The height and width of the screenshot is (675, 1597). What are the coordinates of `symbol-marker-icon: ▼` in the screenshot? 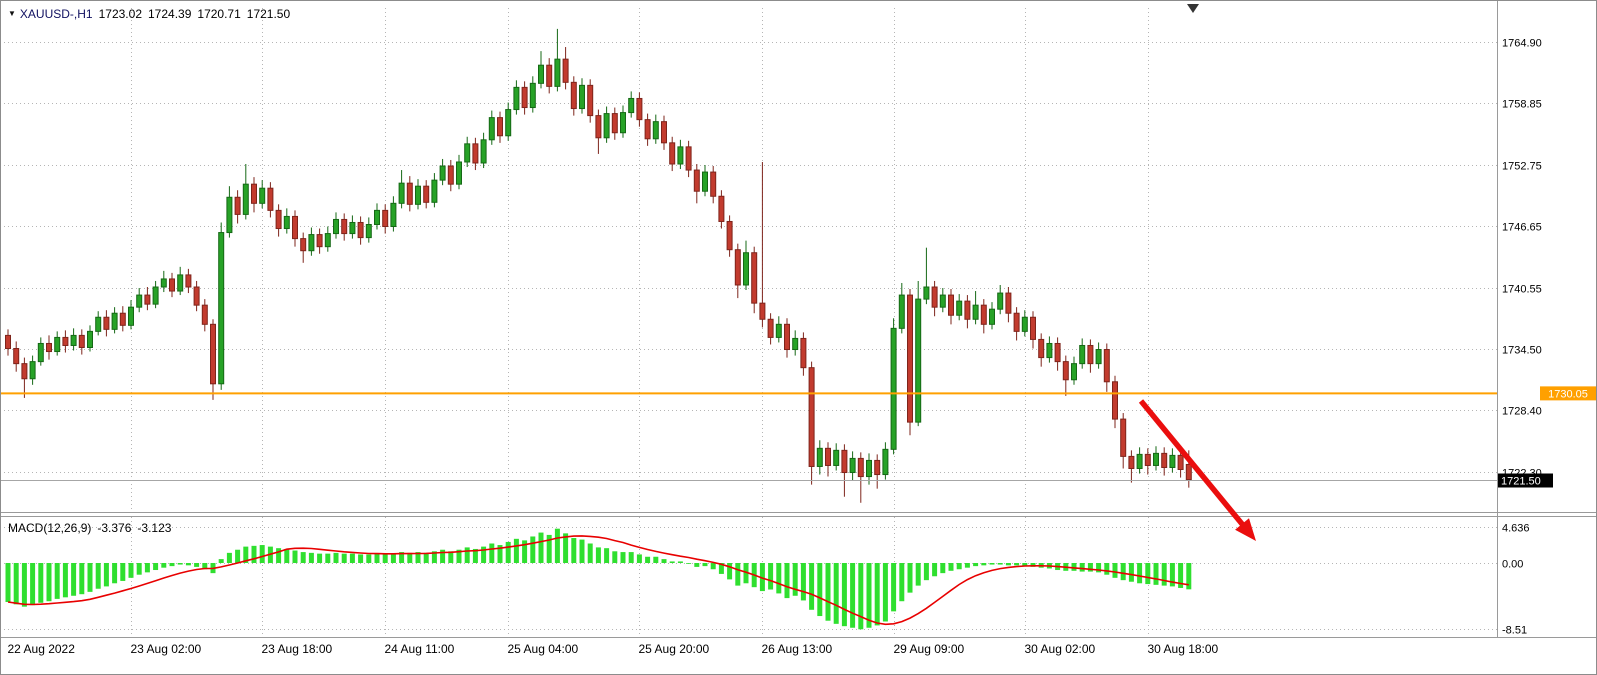 It's located at (12, 13).